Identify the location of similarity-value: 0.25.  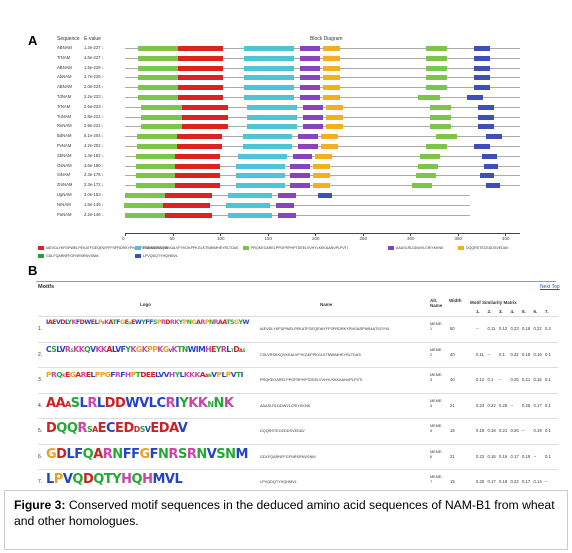
(480, 481).